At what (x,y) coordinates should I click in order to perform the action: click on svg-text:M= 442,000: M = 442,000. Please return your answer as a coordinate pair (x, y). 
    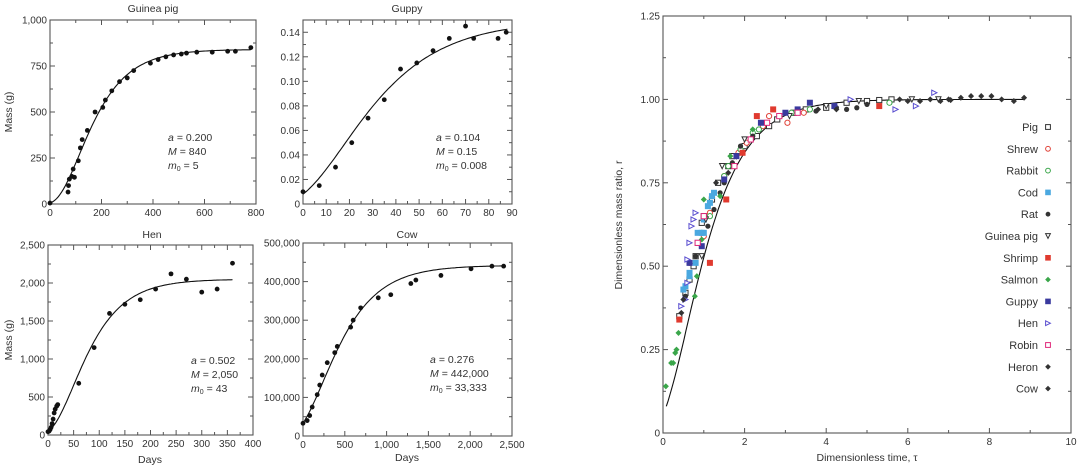
    Looking at the image, I should click on (459, 374).